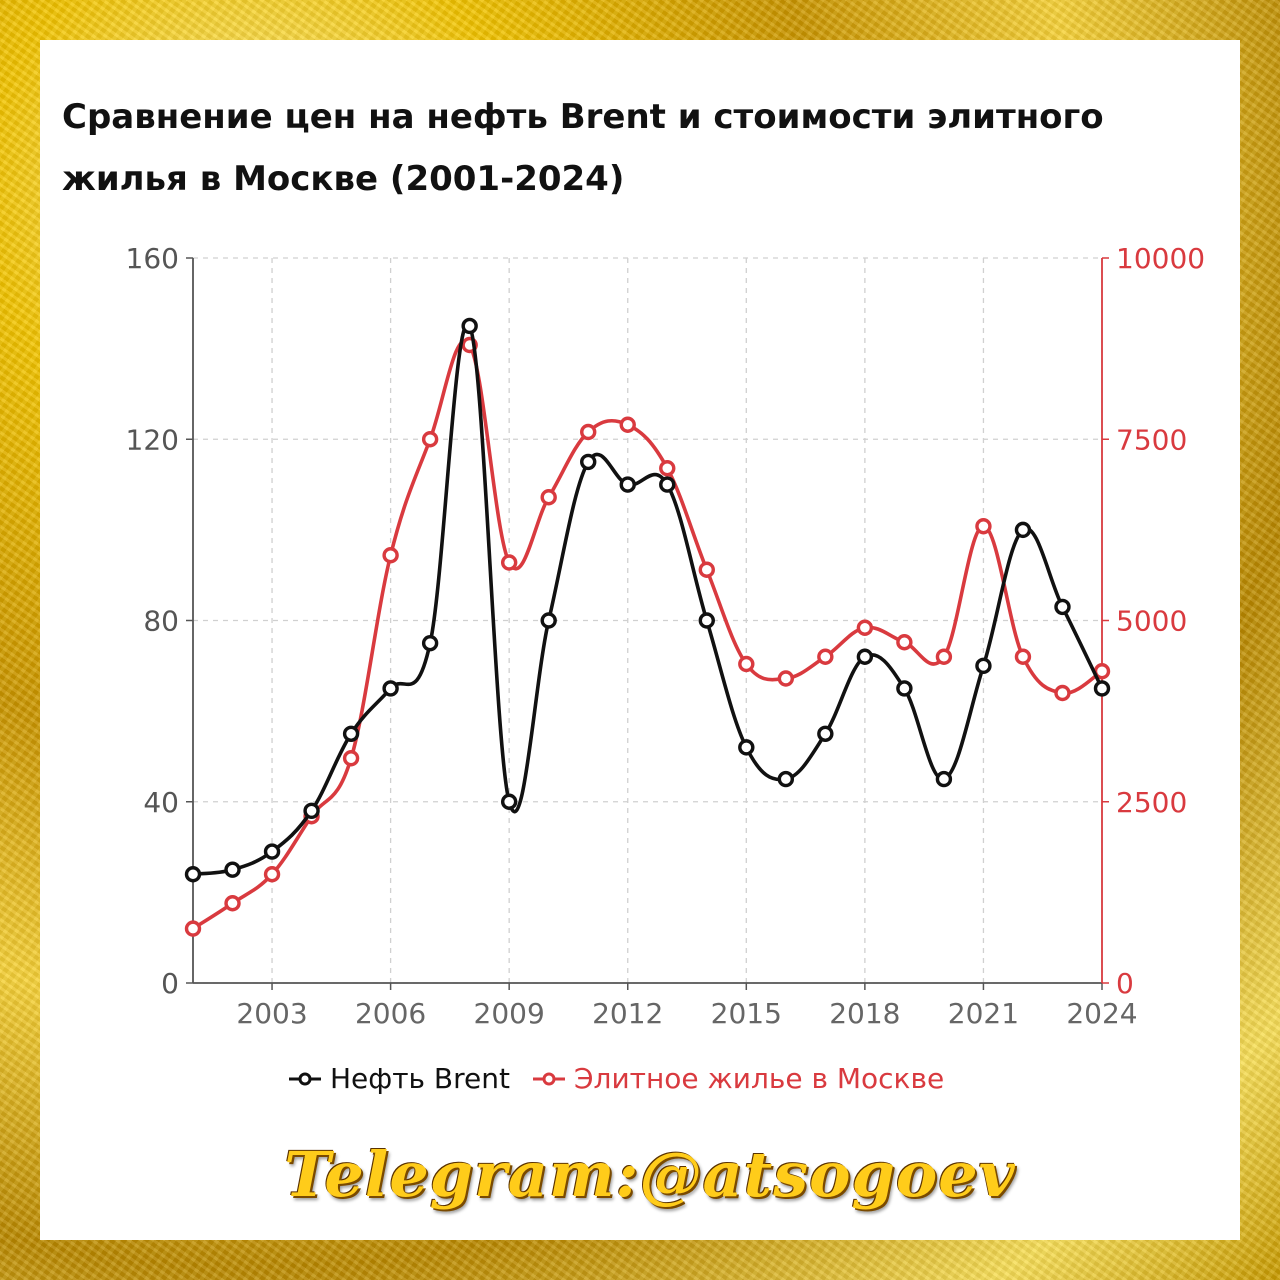 The height and width of the screenshot is (1280, 1280). What do you see at coordinates (305, 1078) in the screenshot?
I see `legend-oil-marker-icon` at bounding box center [305, 1078].